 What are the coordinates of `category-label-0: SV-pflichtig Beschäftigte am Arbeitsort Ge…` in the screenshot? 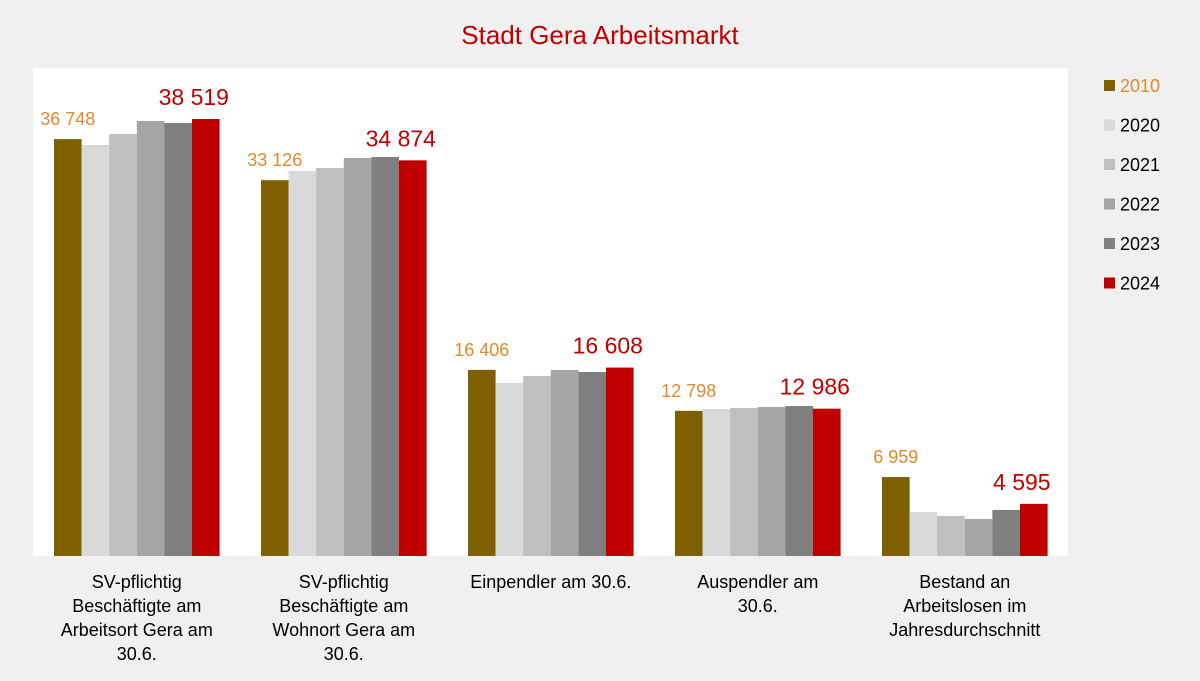 It's located at (137, 618).